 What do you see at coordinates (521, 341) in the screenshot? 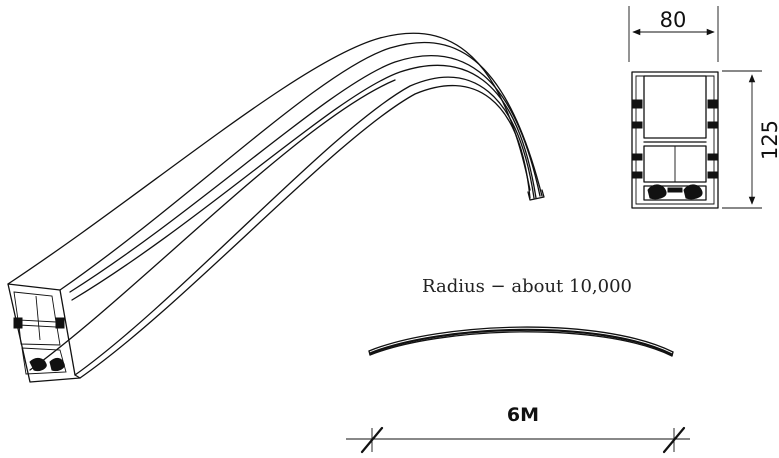
I see `shallow-arc-profile` at bounding box center [521, 341].